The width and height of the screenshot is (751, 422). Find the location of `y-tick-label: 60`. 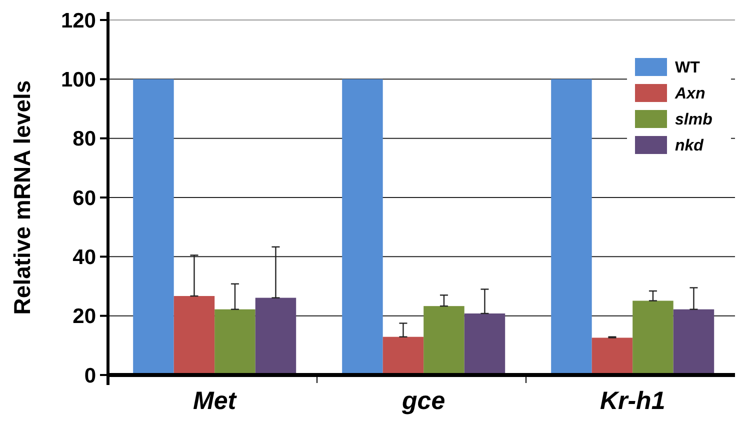

y-tick-label: 60 is located at coordinates (84, 198).